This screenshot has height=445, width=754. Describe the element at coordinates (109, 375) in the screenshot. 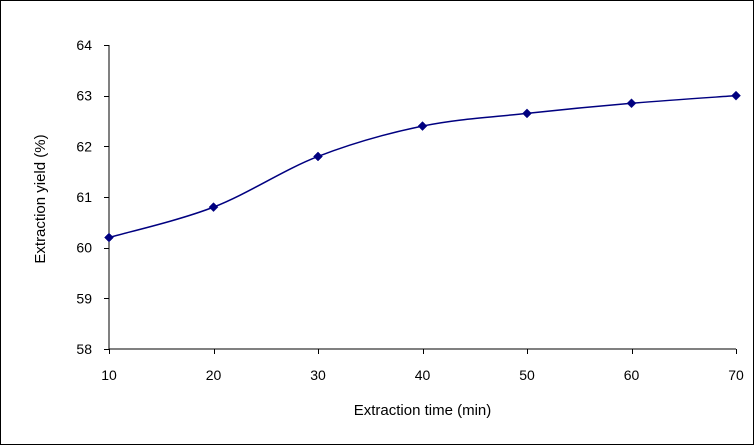

I see `x-tick-label: 10` at that location.